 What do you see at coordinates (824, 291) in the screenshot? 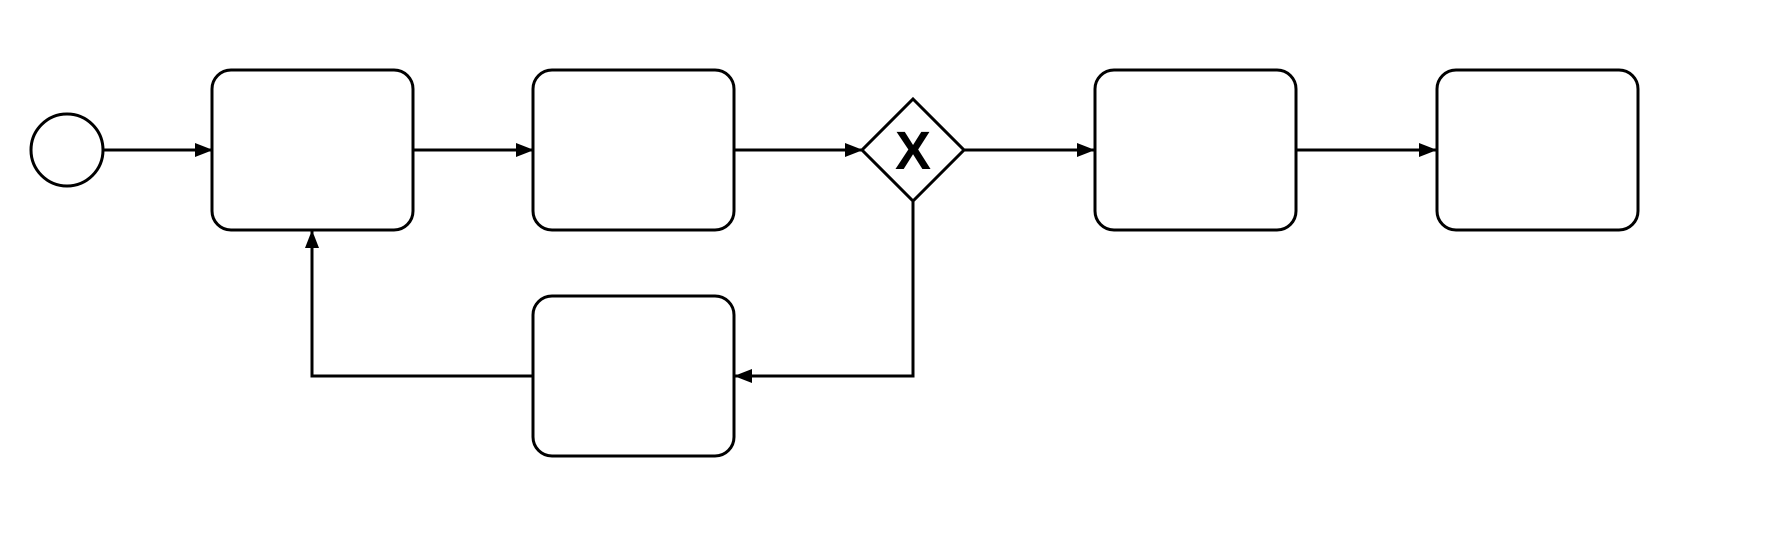
I see `flow-gateway-to-task-loop` at bounding box center [824, 291].